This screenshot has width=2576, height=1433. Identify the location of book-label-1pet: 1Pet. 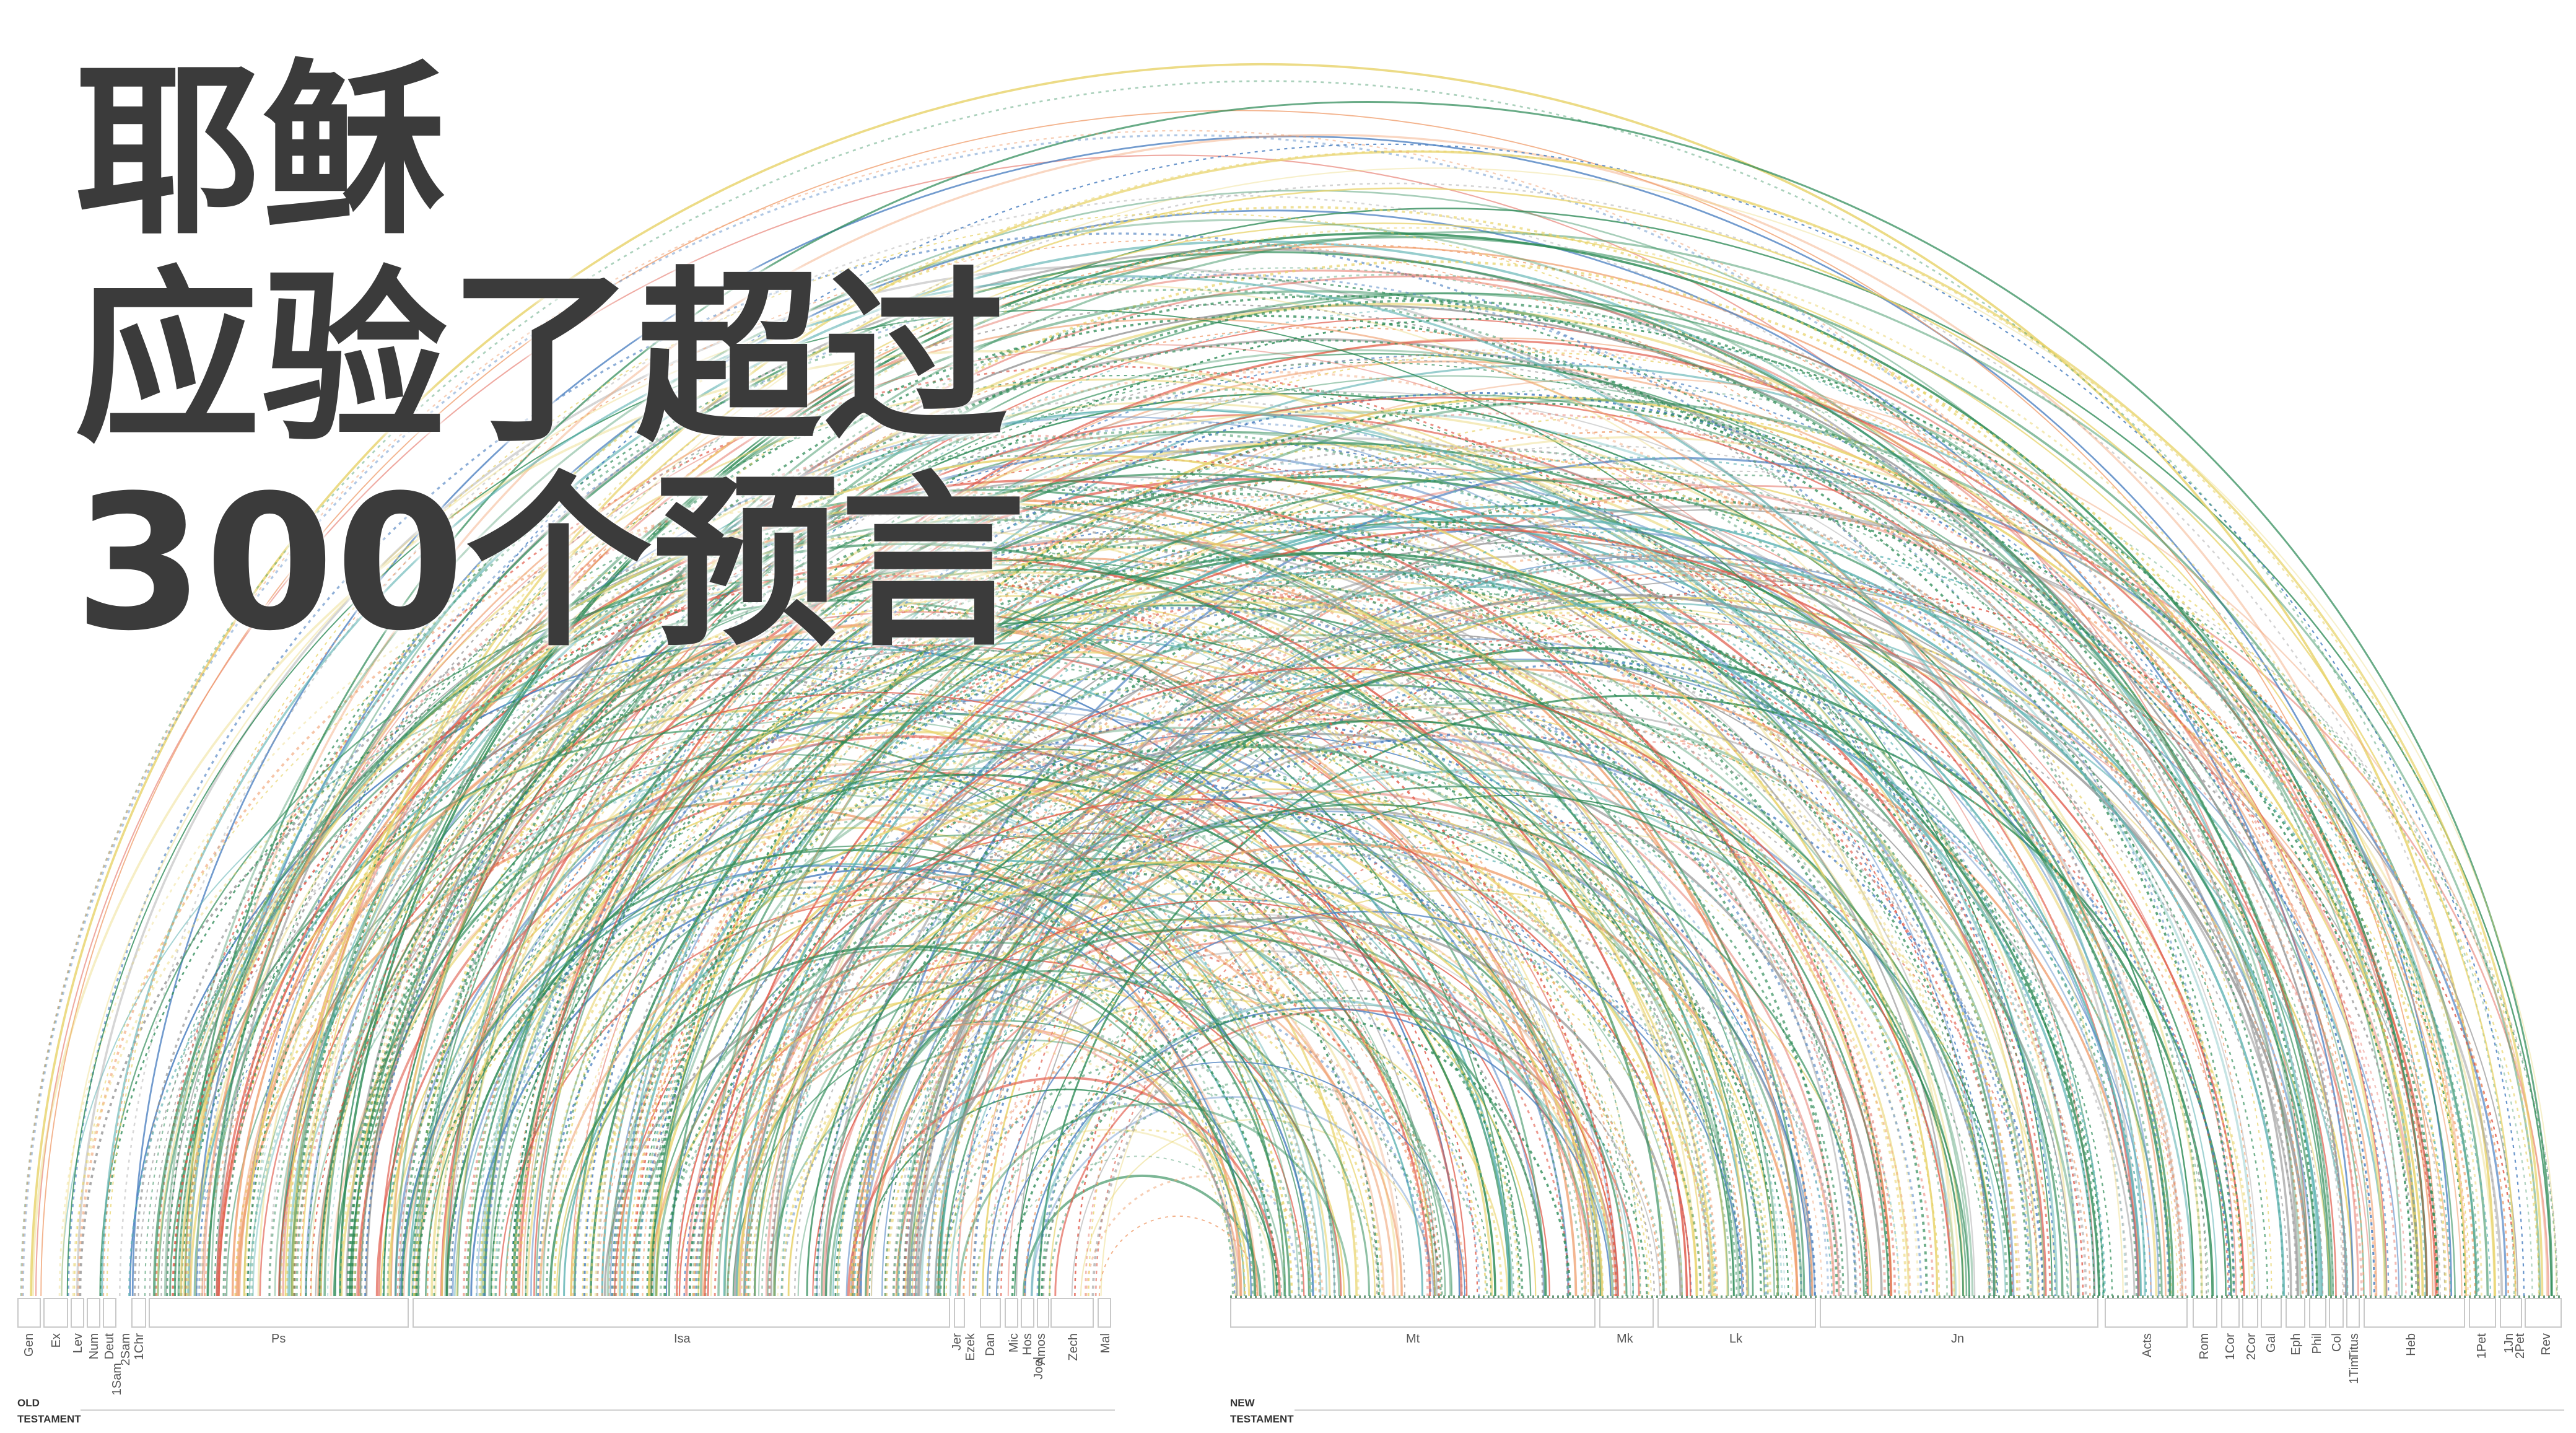
(2482, 1346).